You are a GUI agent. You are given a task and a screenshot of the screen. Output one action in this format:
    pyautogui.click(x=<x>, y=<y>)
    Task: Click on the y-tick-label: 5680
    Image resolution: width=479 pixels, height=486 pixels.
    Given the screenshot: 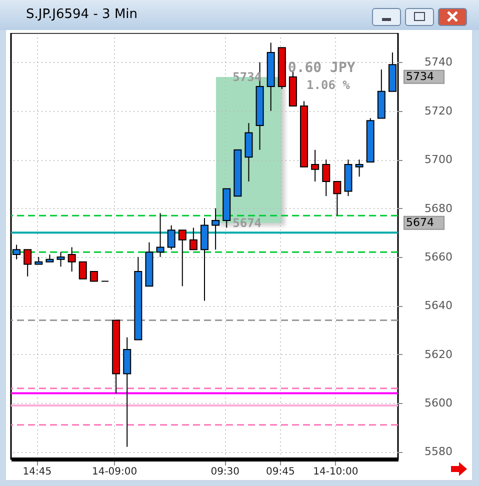 What is the action you would take?
    pyautogui.click(x=438, y=208)
    